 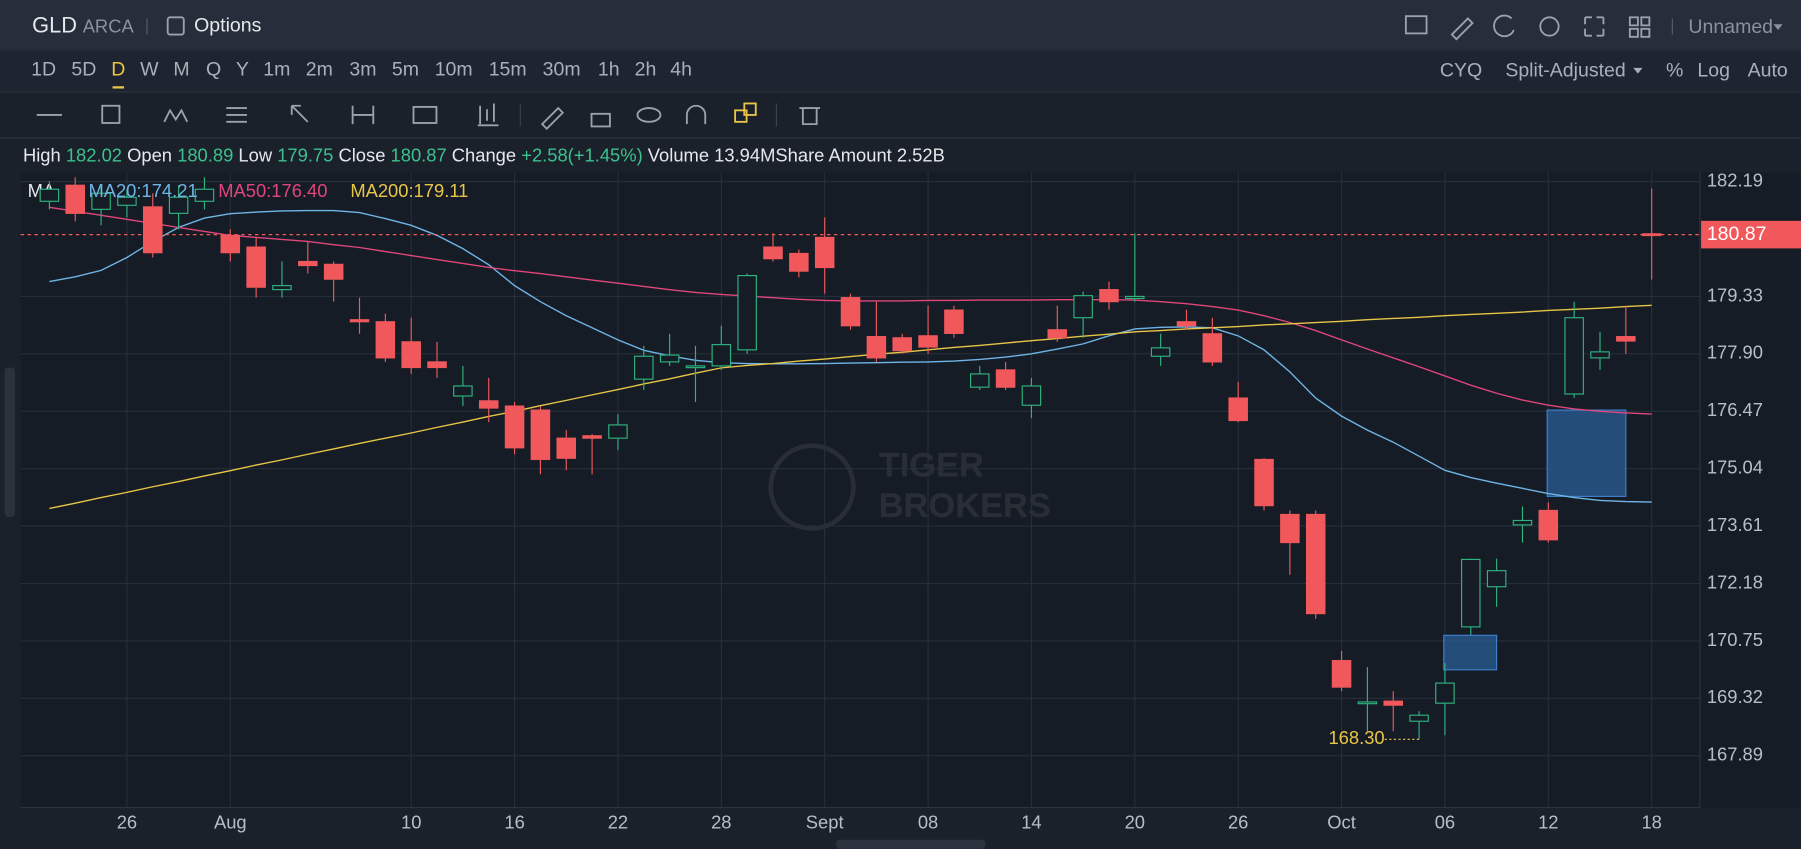 I want to click on scrollbar, so click(x=911, y=844).